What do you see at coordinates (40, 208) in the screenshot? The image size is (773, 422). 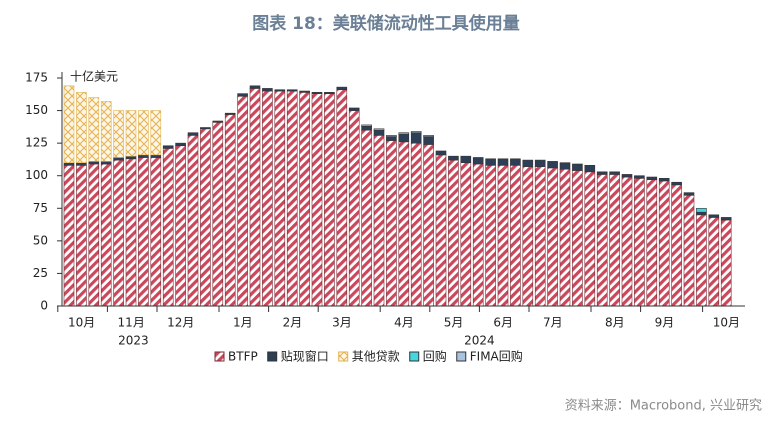 I see `y-tick-label: 75` at bounding box center [40, 208].